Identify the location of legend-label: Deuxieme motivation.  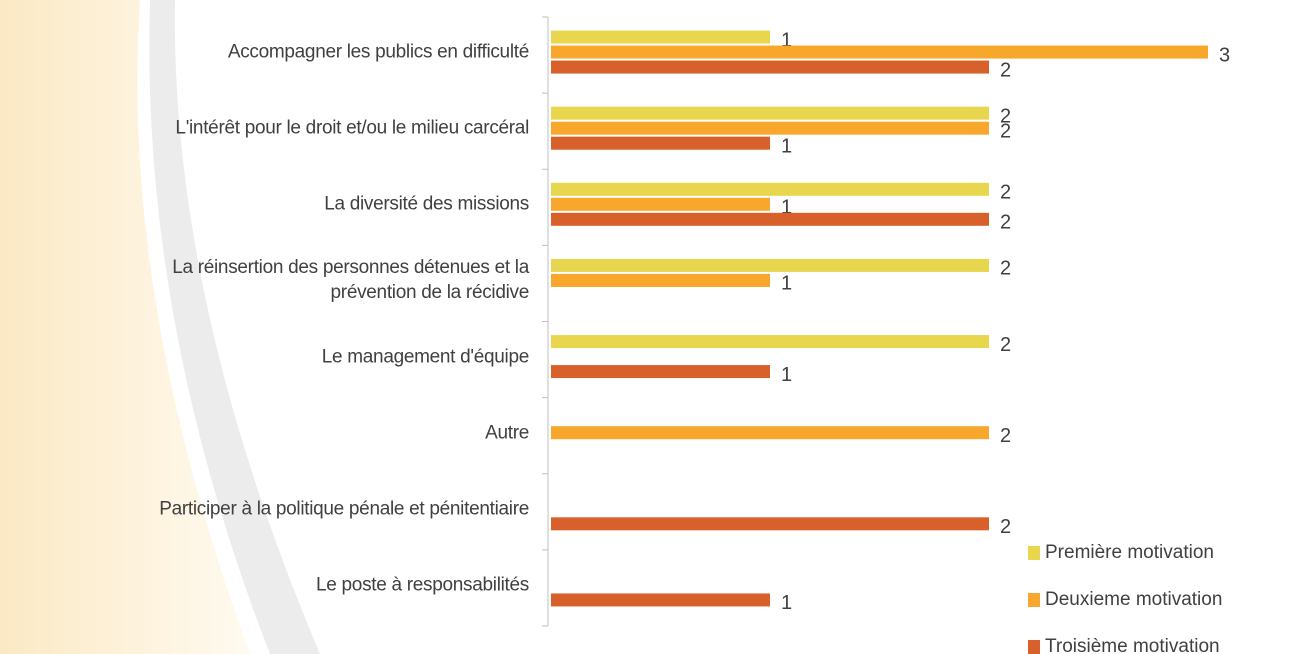
(1133, 599).